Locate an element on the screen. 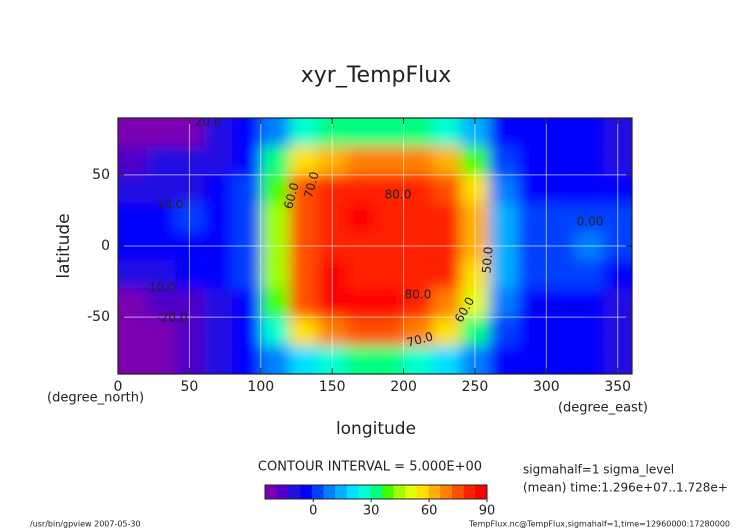 The image size is (752, 532). contour-label: 60.0 is located at coordinates (291, 195).